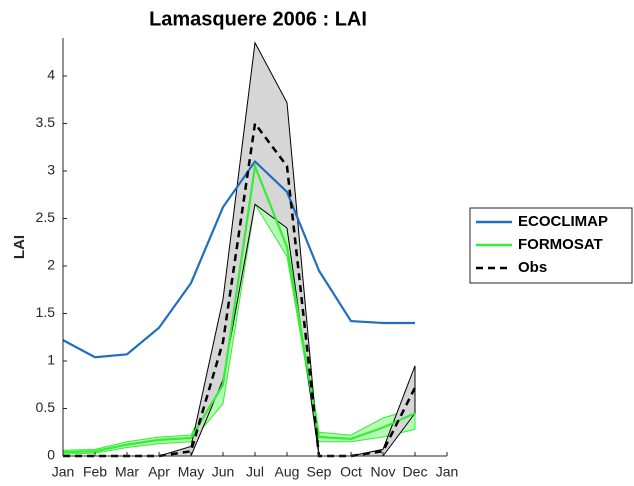 The height and width of the screenshot is (486, 634). Describe the element at coordinates (127, 472) in the screenshot. I see `x-tick-label: Mar` at that location.